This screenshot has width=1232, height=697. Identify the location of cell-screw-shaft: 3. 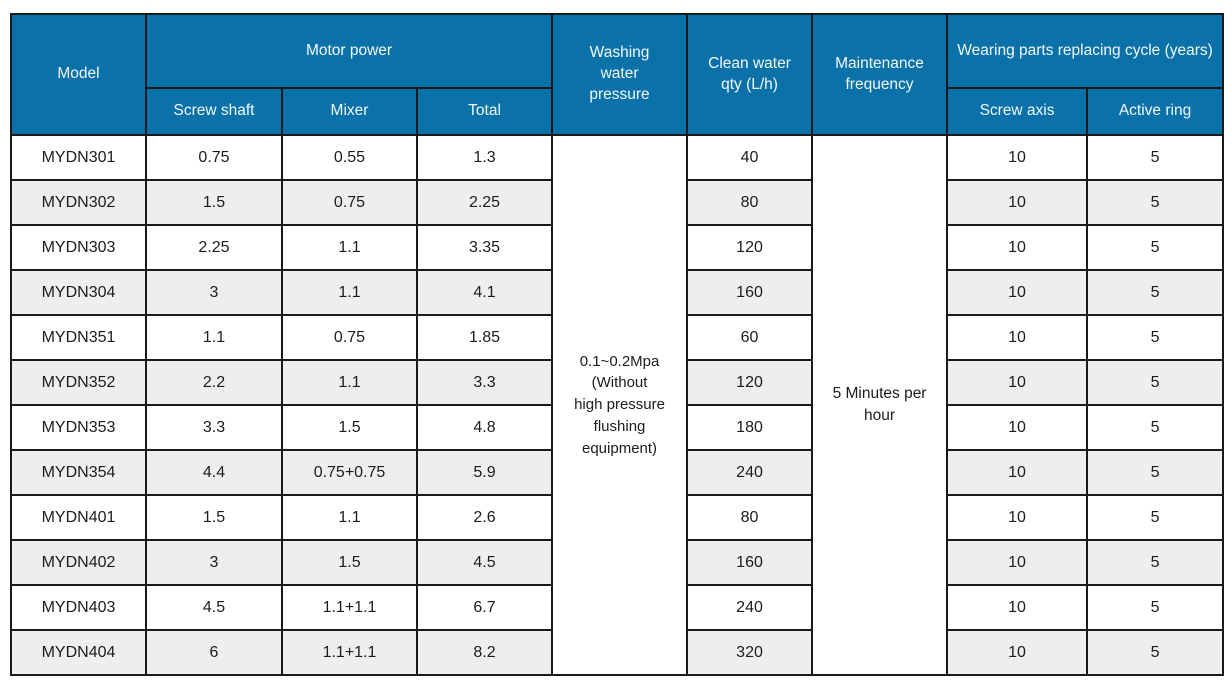
(214, 292).